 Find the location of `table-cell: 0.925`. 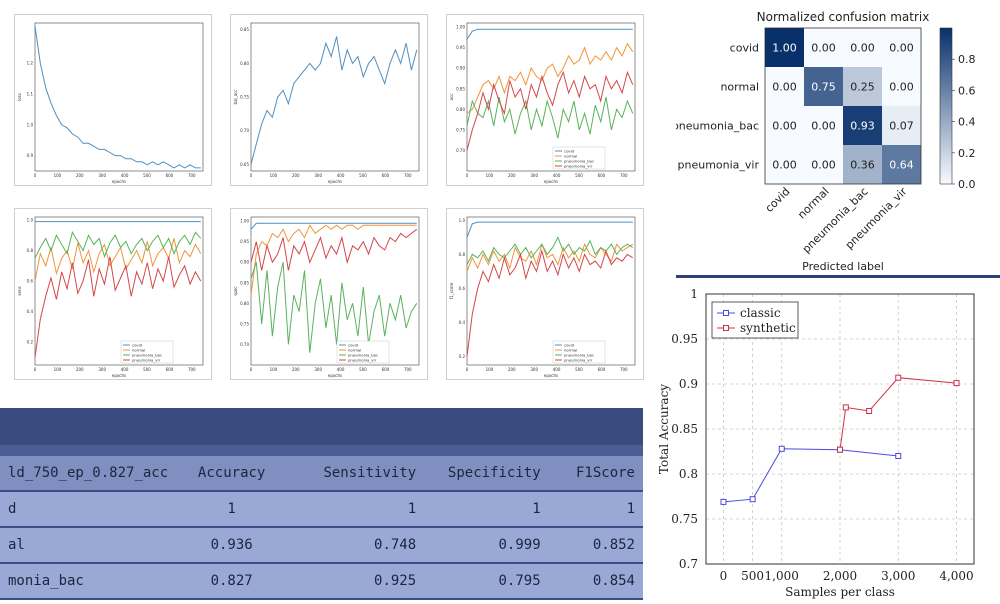

table-cell: 0.925 is located at coordinates (355, 581).